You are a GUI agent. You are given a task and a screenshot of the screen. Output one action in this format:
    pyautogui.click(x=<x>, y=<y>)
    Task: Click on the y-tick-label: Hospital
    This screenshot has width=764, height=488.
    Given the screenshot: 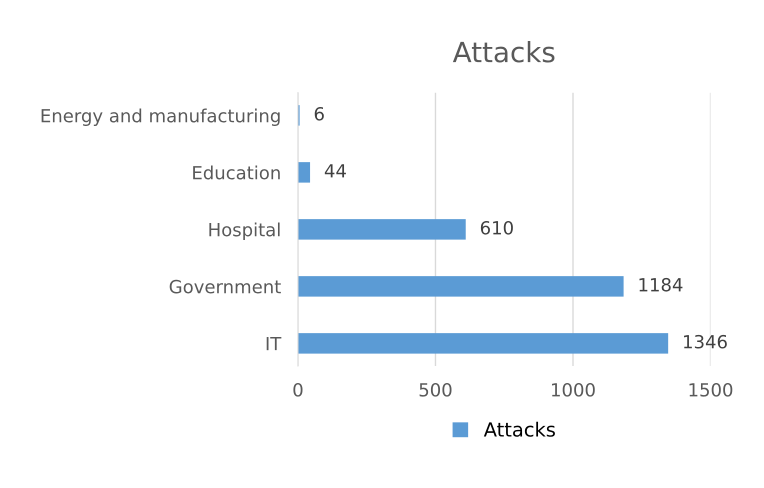 What is the action you would take?
    pyautogui.click(x=244, y=231)
    